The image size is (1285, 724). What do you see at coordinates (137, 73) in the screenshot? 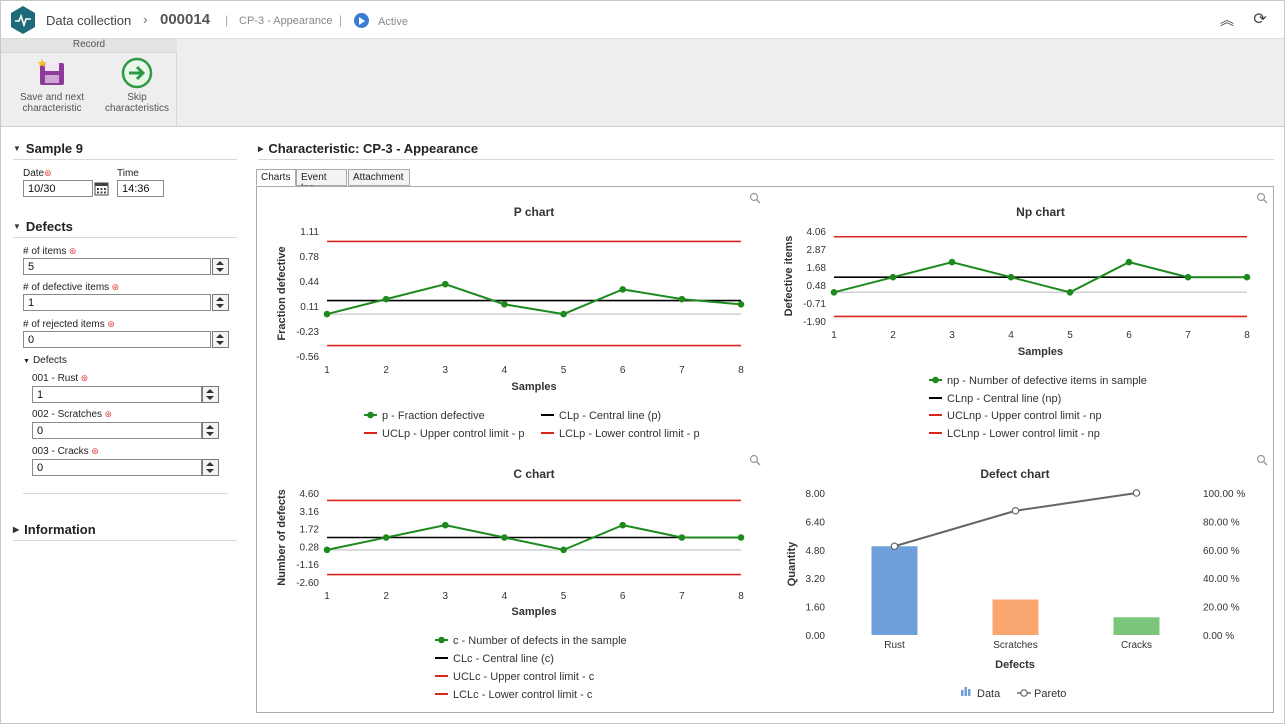
I see `arrow-right-circle-icon` at bounding box center [137, 73].